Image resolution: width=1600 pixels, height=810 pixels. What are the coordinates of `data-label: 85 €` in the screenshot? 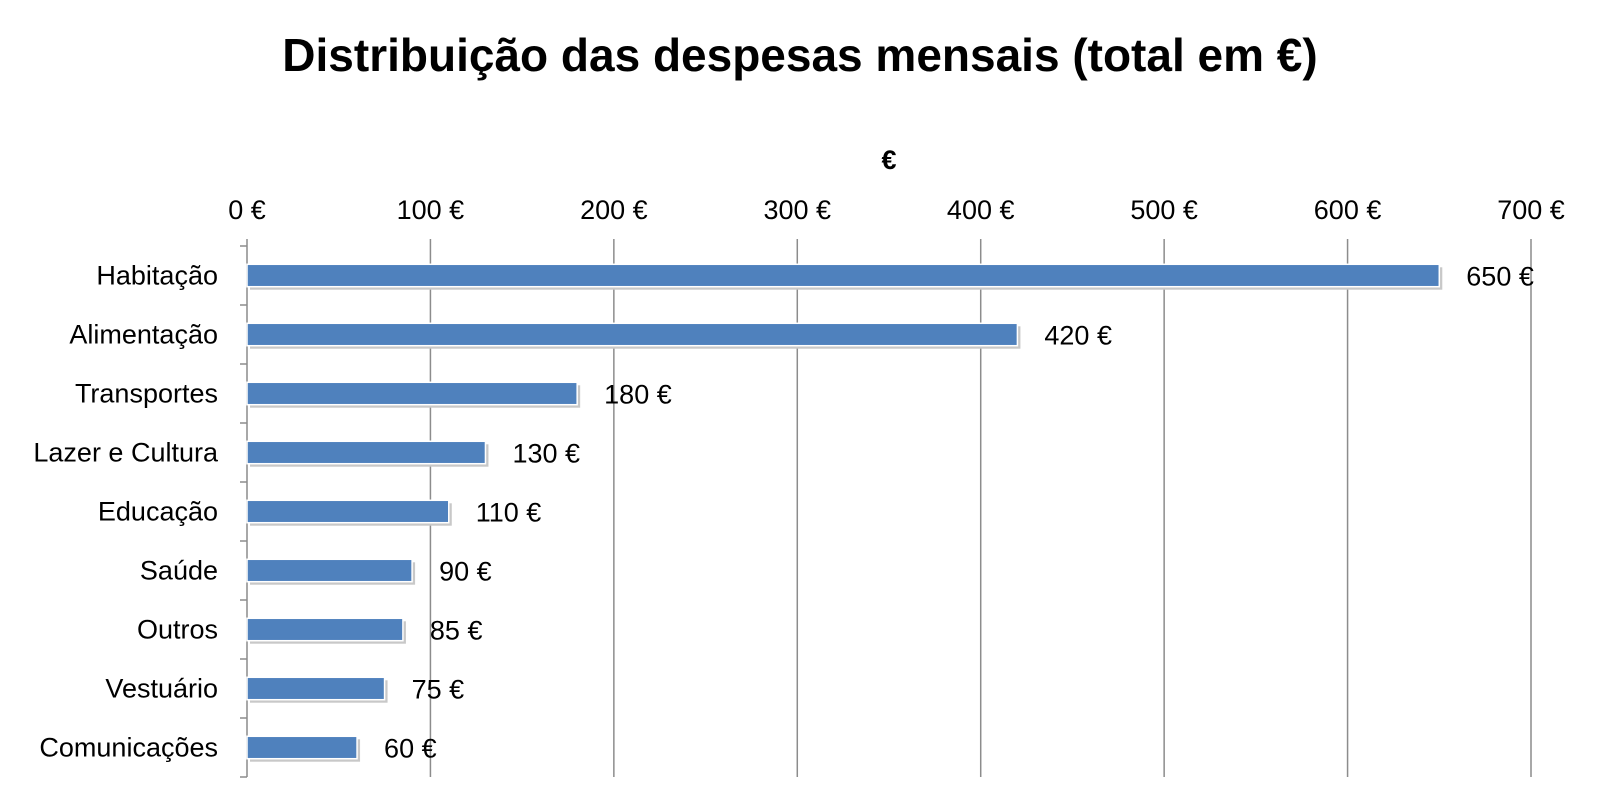 It's located at (456, 631).